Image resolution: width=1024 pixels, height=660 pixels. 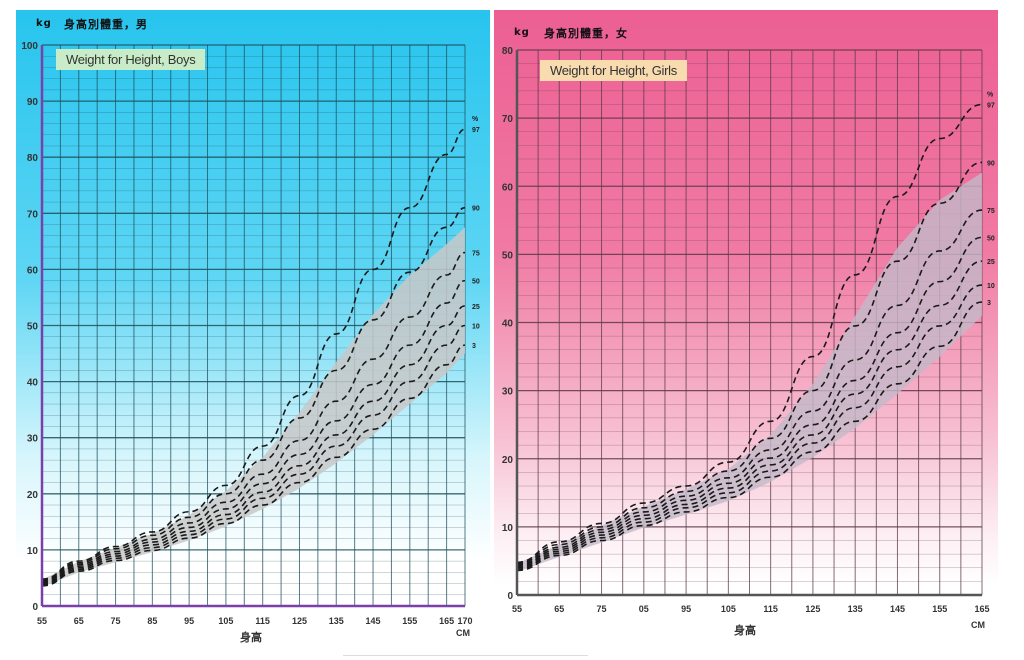 I want to click on boys-y-tick-label: 0, so click(x=35, y=607).